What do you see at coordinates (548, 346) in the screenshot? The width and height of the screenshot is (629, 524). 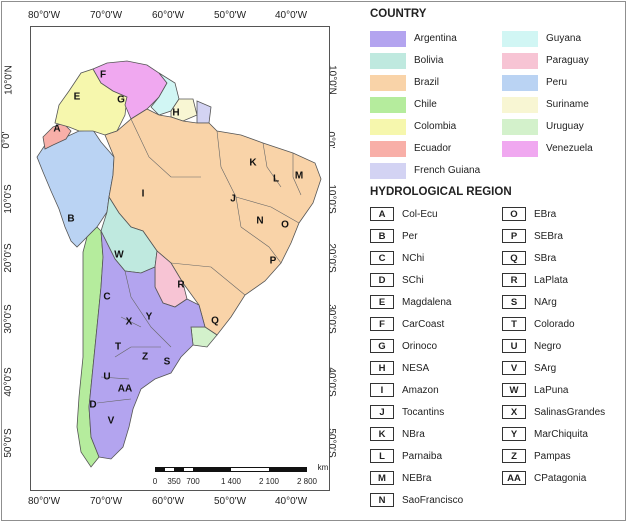 I see `region-label: Negro` at bounding box center [548, 346].